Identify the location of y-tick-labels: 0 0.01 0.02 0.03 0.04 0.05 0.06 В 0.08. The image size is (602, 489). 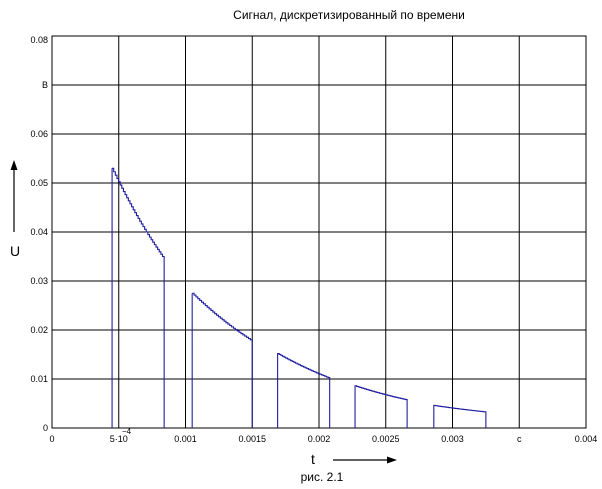
(39, 234).